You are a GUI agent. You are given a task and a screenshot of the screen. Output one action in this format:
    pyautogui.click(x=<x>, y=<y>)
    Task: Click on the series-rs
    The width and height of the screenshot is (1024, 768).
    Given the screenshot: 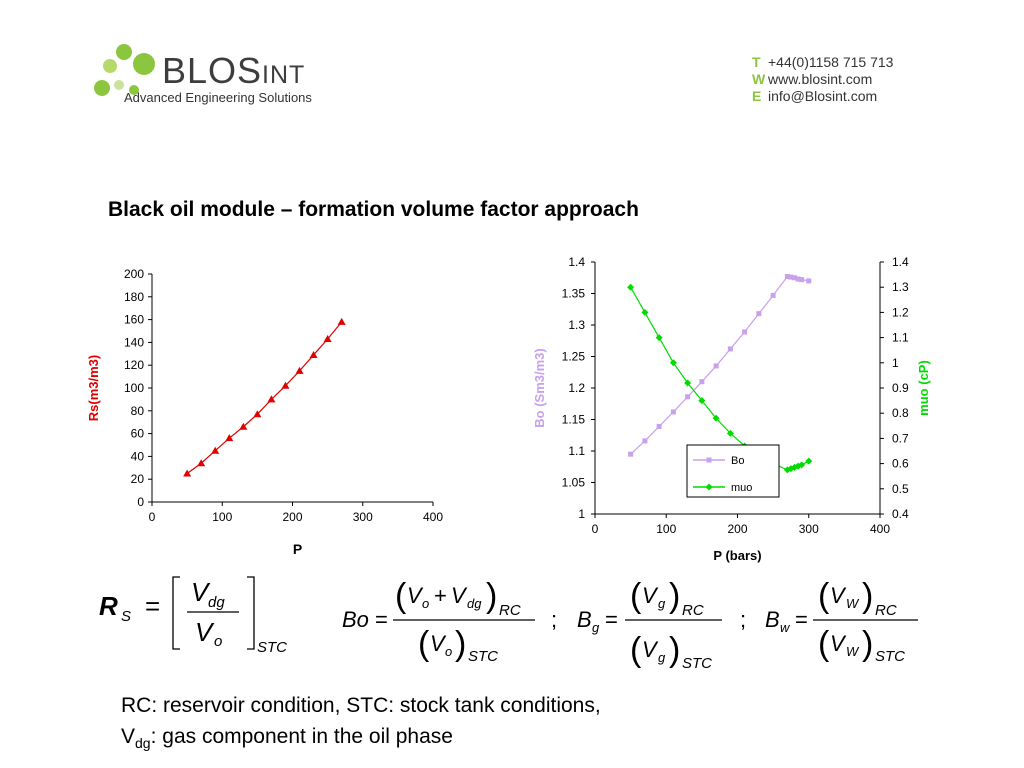 What is the action you would take?
    pyautogui.click(x=264, y=397)
    